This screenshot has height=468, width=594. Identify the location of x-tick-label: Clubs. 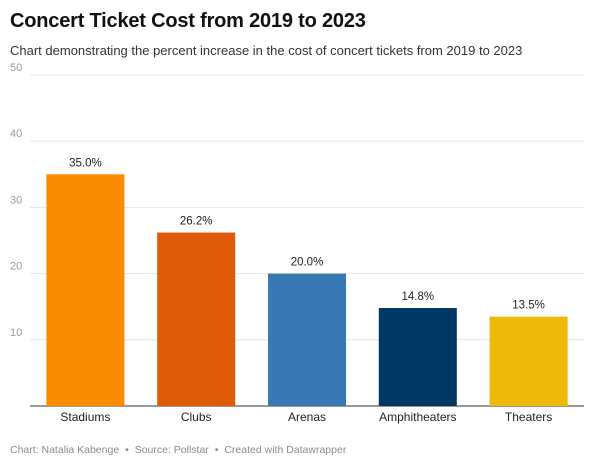
(196, 417).